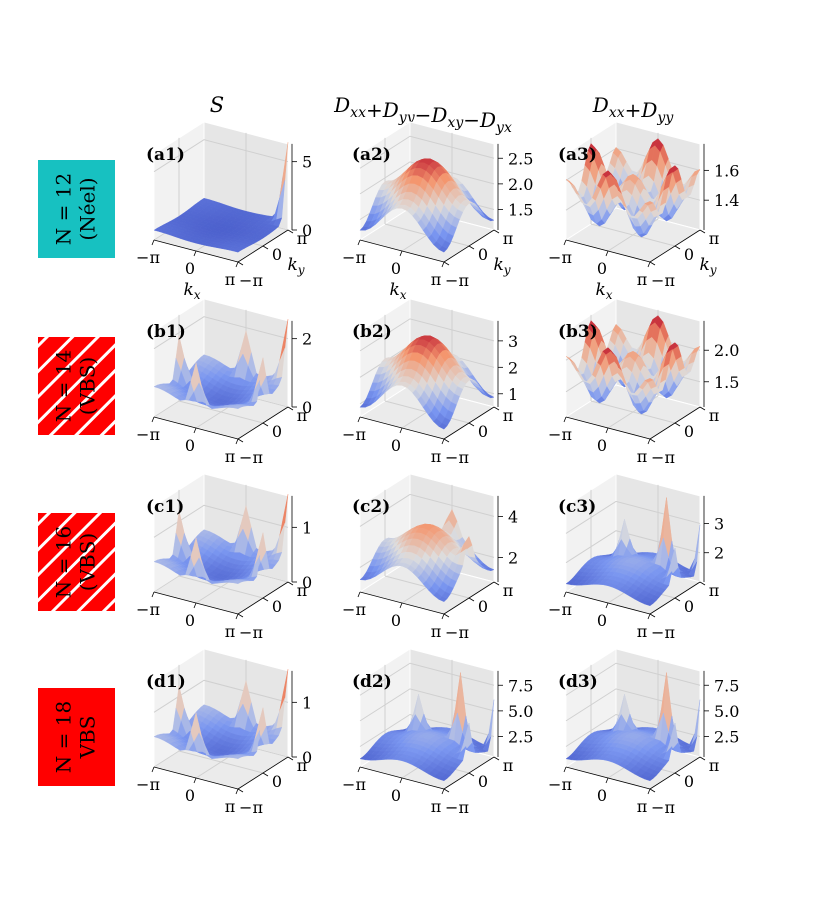 This screenshot has height=913, width=830. Describe the element at coordinates (520, 685) in the screenshot. I see `z-tick-label: 7.5` at that location.